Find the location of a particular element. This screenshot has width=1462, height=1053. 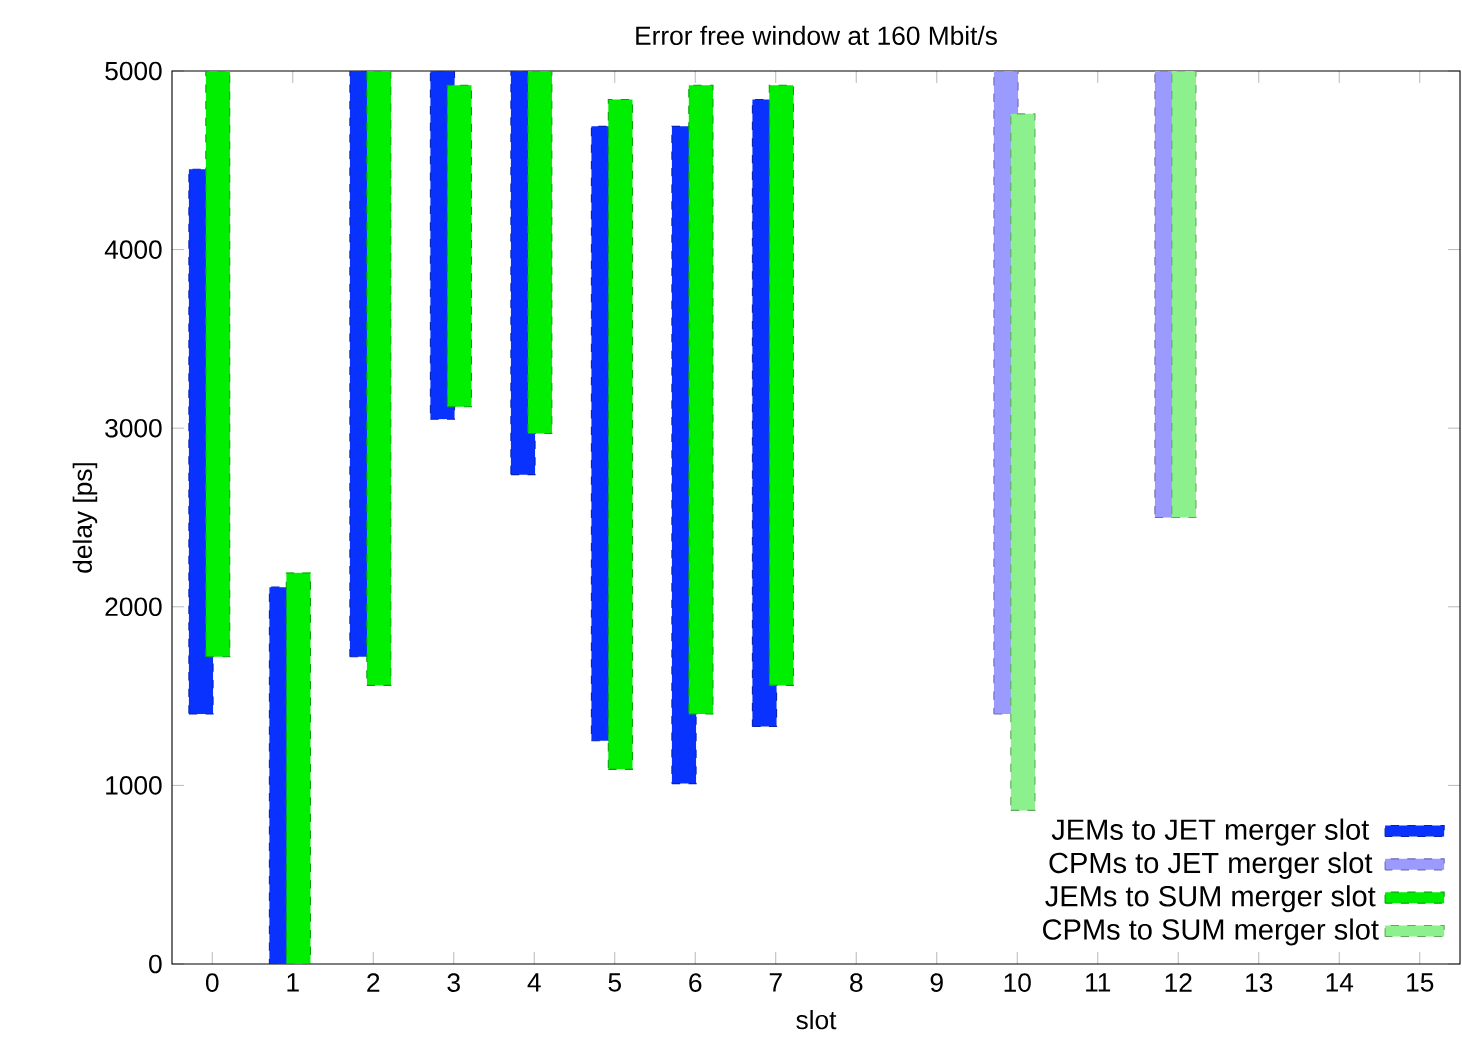

y-tick-label: 4000 is located at coordinates (133, 249).